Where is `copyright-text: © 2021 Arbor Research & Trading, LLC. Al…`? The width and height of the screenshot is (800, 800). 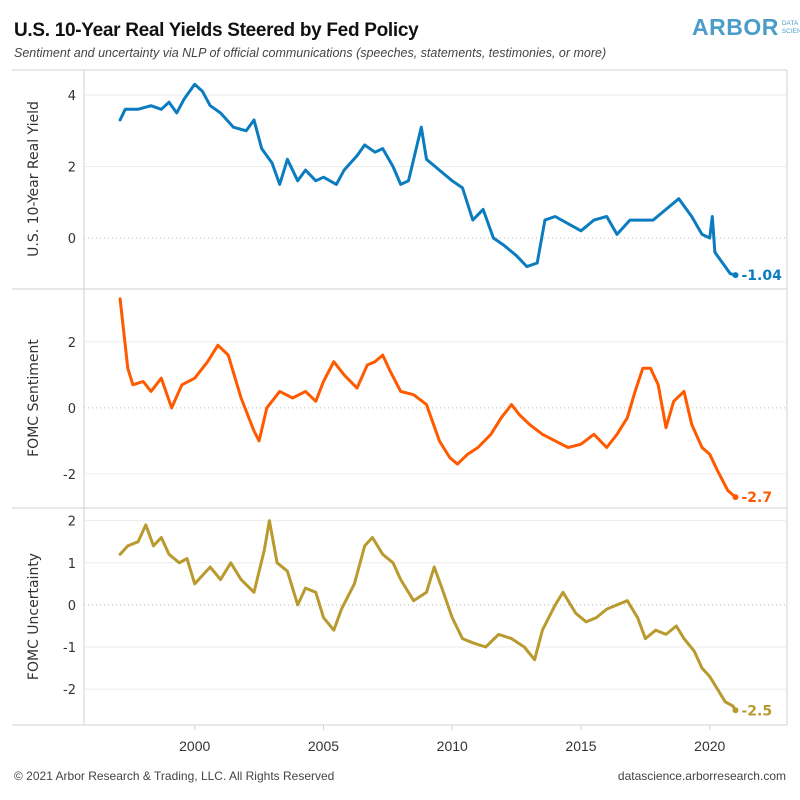 copyright-text: © 2021 Arbor Research & Trading, LLC. Al… is located at coordinates (174, 776).